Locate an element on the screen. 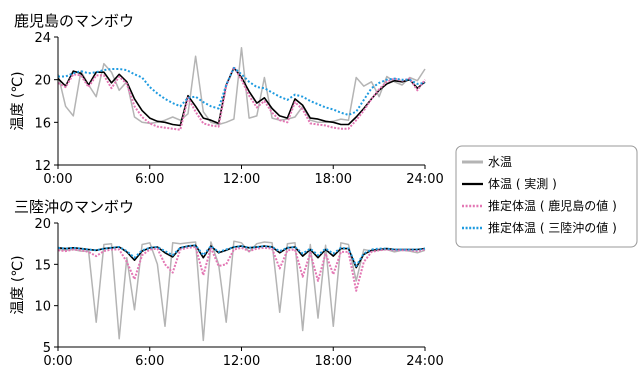 The image size is (639, 370). y-tick-label: 16 is located at coordinates (42, 123).